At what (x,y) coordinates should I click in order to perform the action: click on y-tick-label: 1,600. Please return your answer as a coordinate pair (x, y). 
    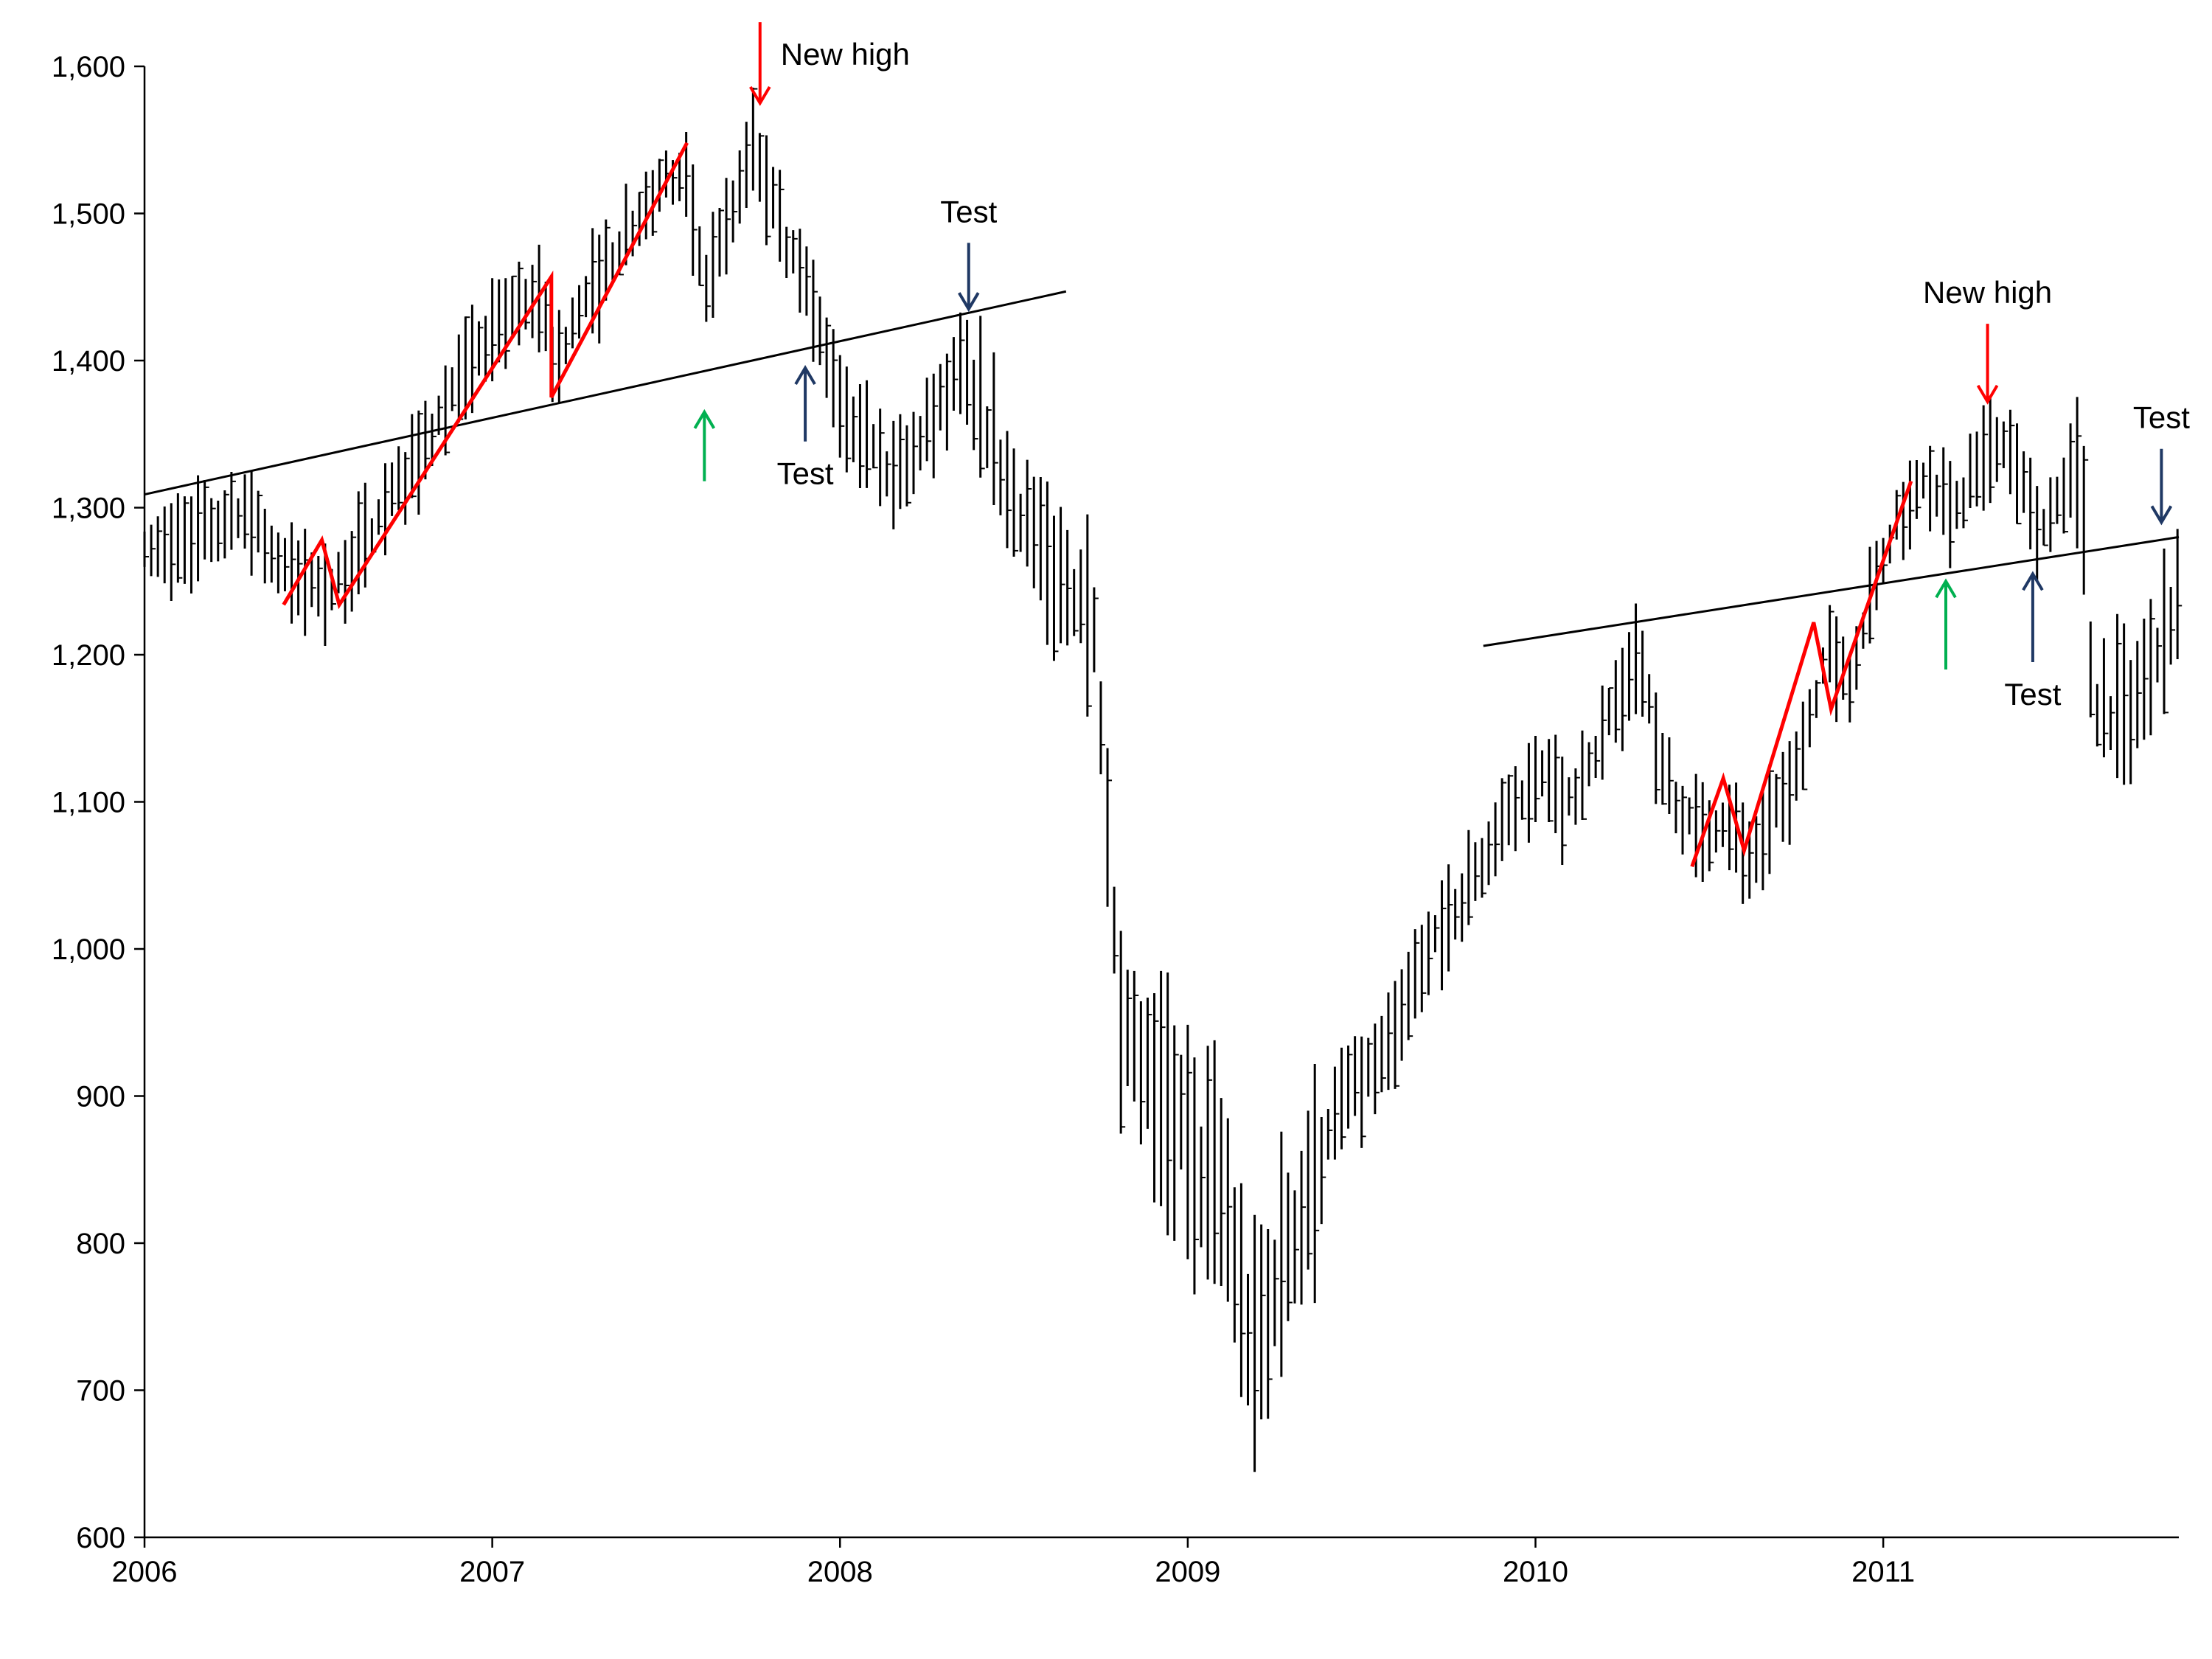
    Looking at the image, I should click on (88, 67).